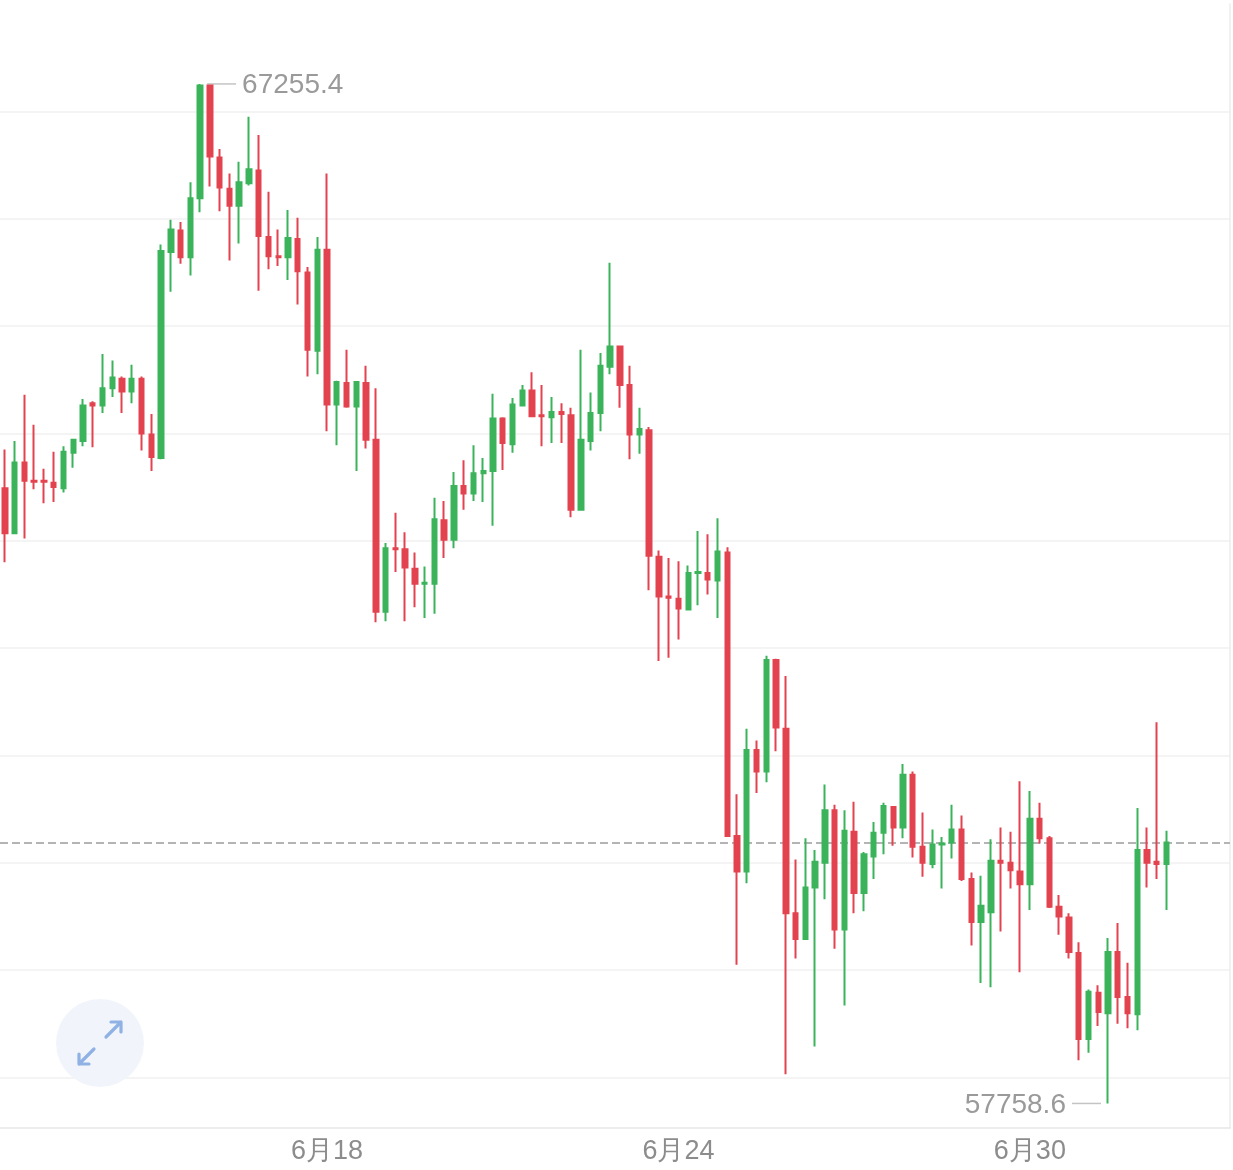  Describe the element at coordinates (1029, 1149) in the screenshot. I see `x-tick-label: 6月30` at that location.